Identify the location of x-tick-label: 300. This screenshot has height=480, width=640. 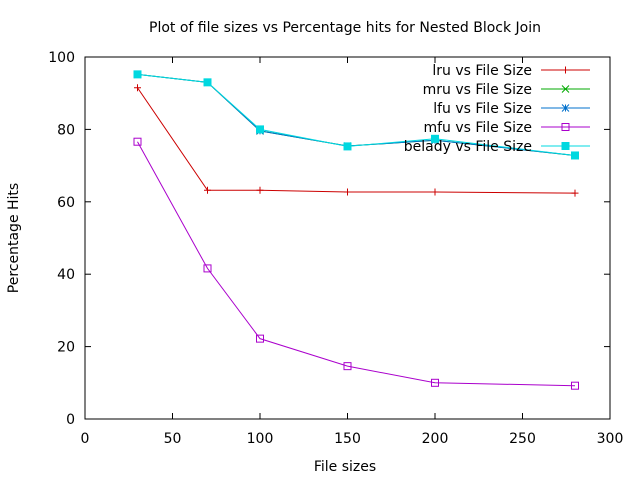
(610, 439).